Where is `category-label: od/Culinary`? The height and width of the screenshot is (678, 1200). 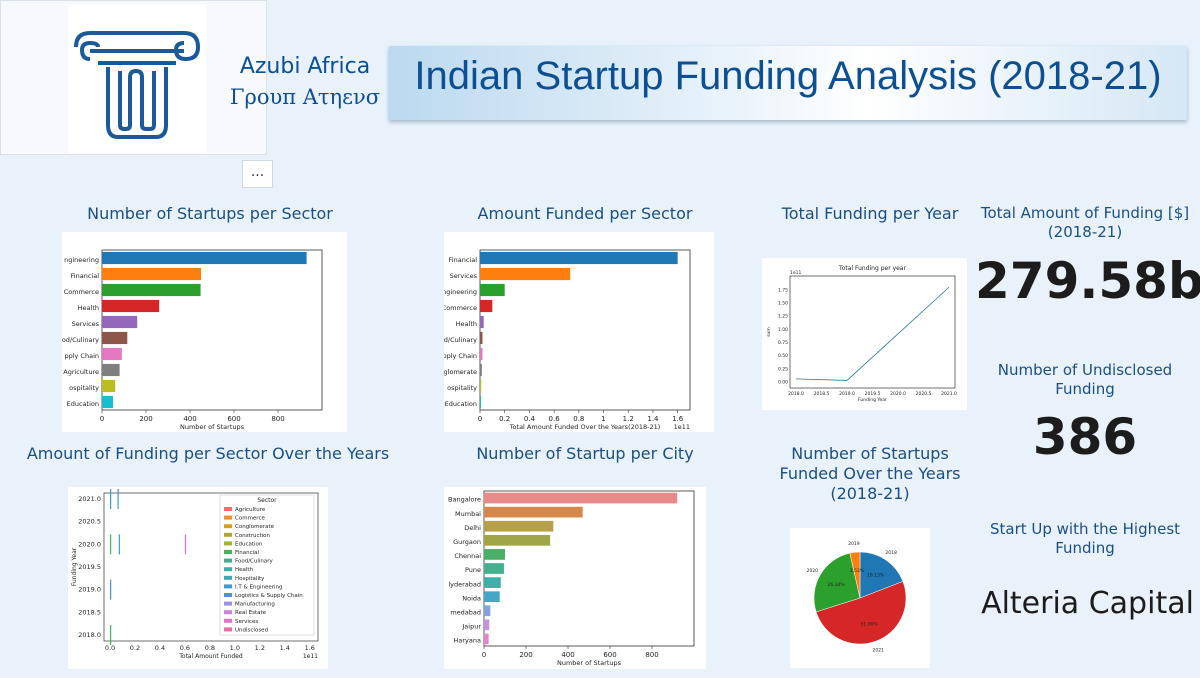
category-label: od/Culinary is located at coordinates (80, 340).